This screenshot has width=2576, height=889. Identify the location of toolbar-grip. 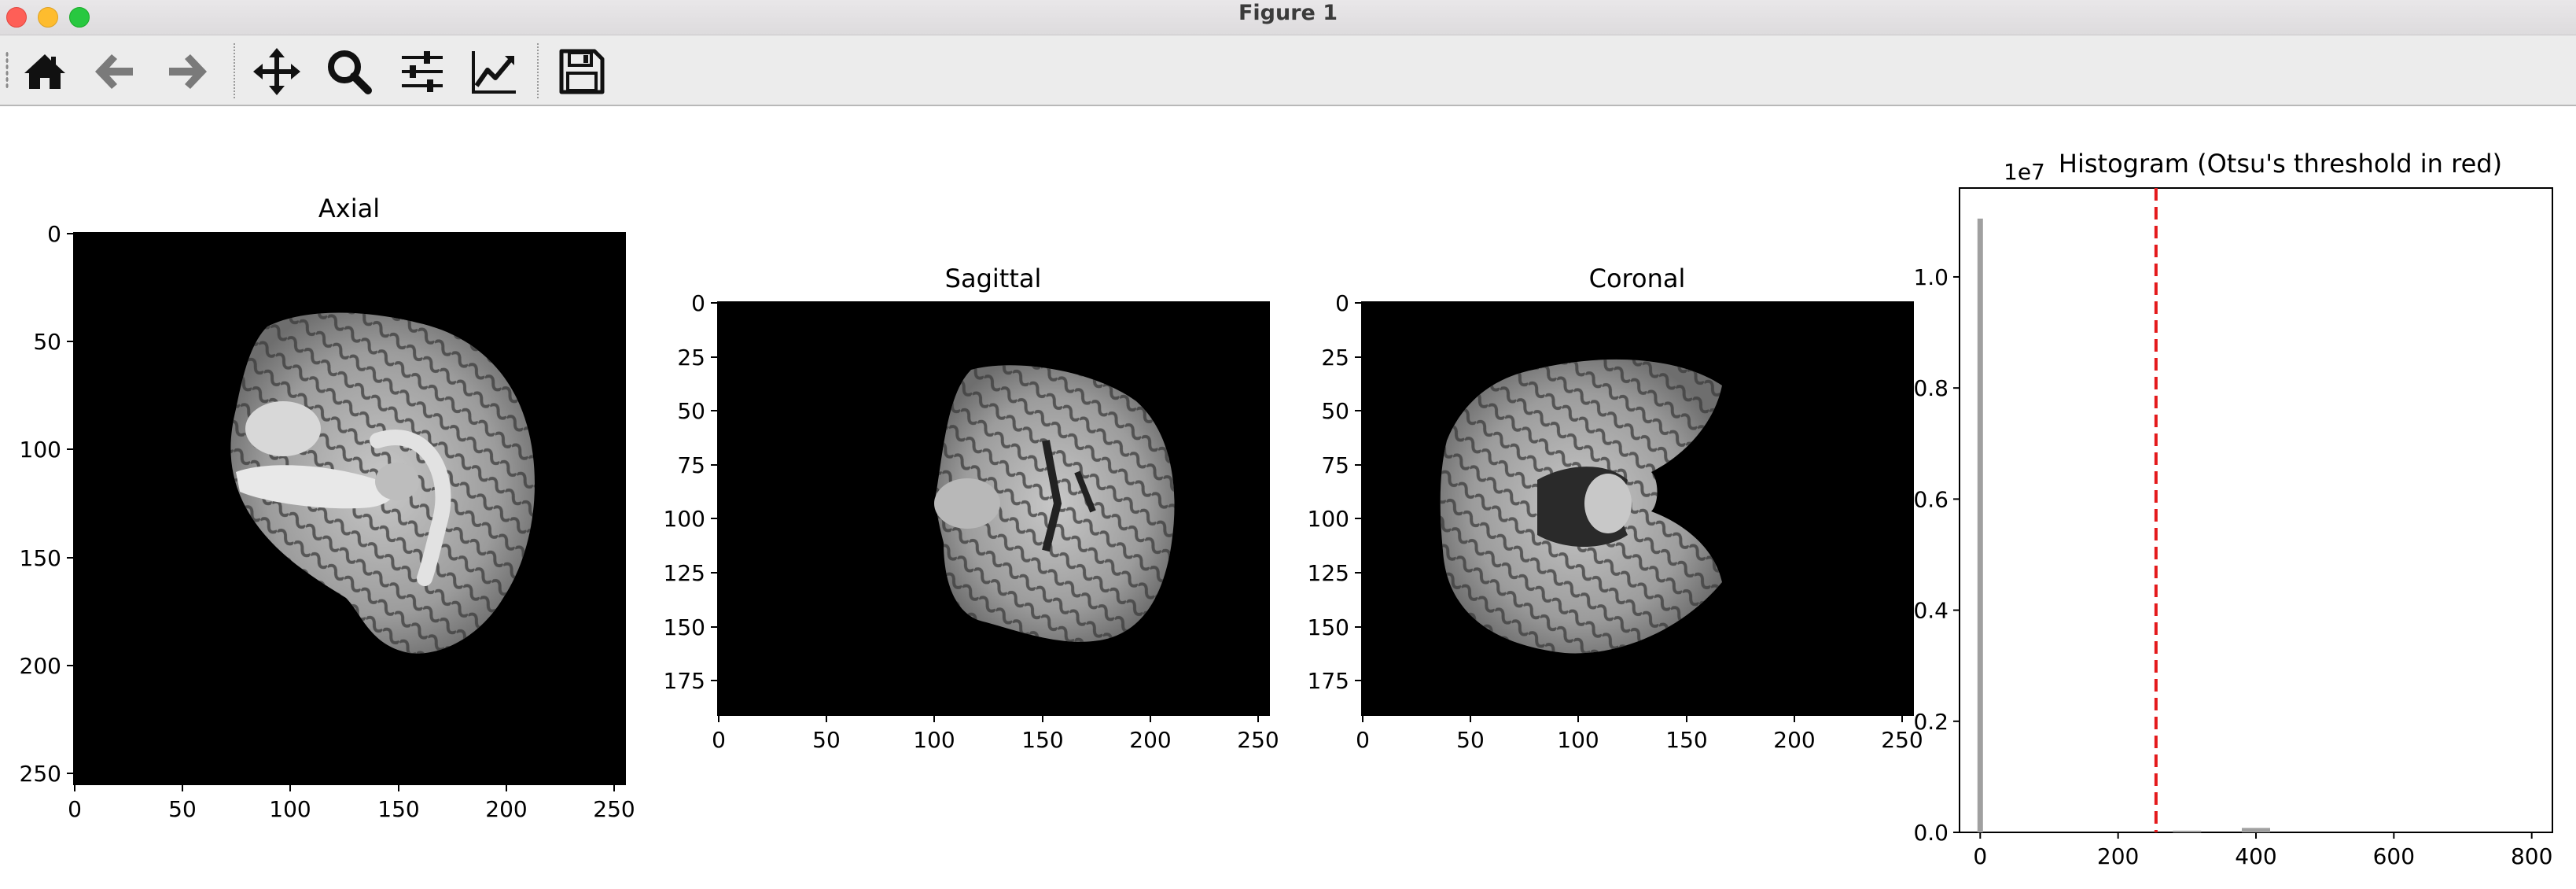
(8, 70).